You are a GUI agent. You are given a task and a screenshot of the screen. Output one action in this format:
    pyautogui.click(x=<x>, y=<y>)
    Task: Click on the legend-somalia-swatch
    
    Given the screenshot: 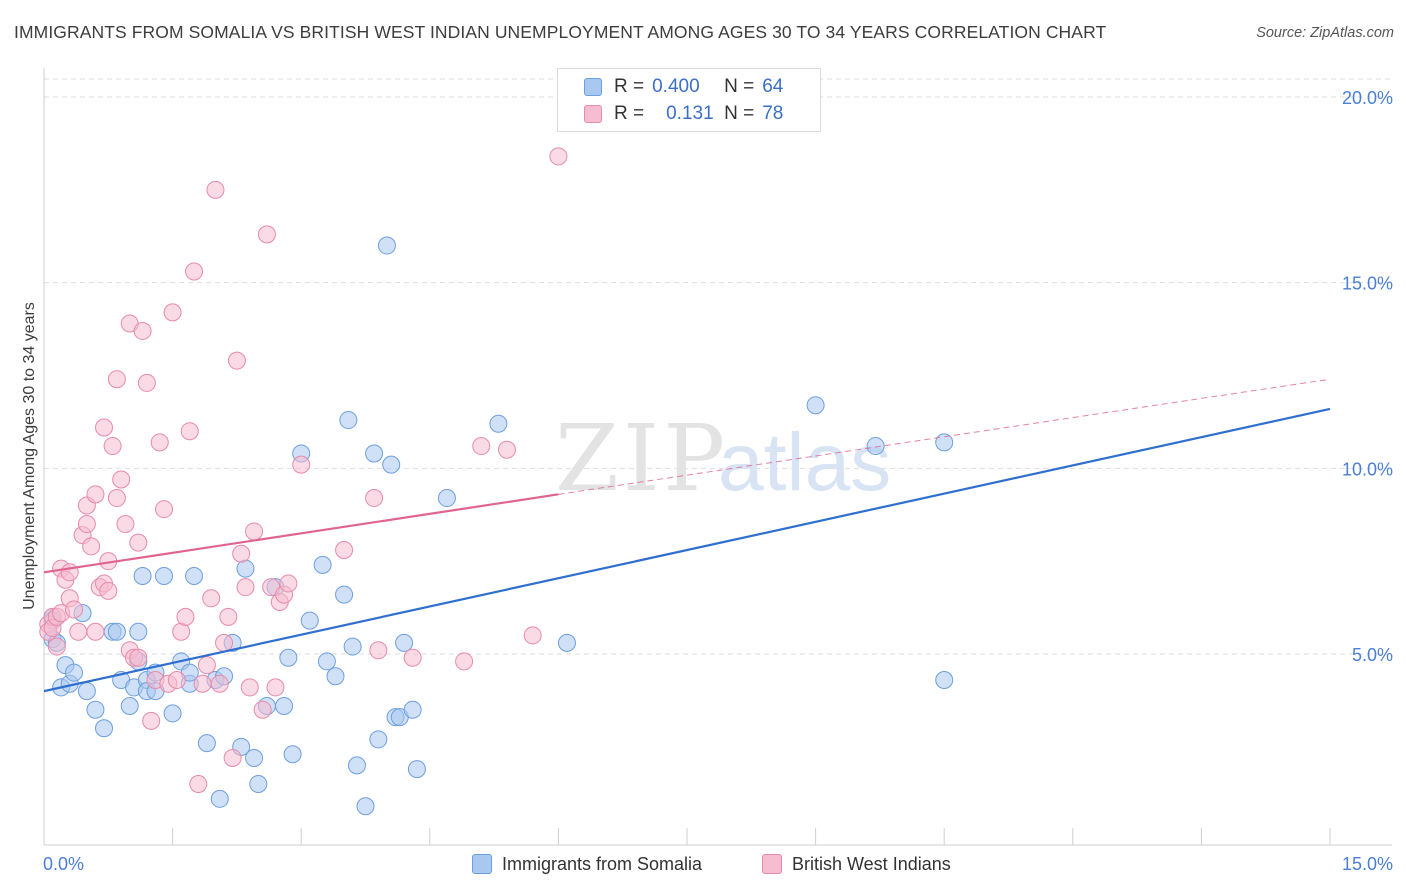 What is the action you would take?
    pyautogui.click(x=482, y=864)
    